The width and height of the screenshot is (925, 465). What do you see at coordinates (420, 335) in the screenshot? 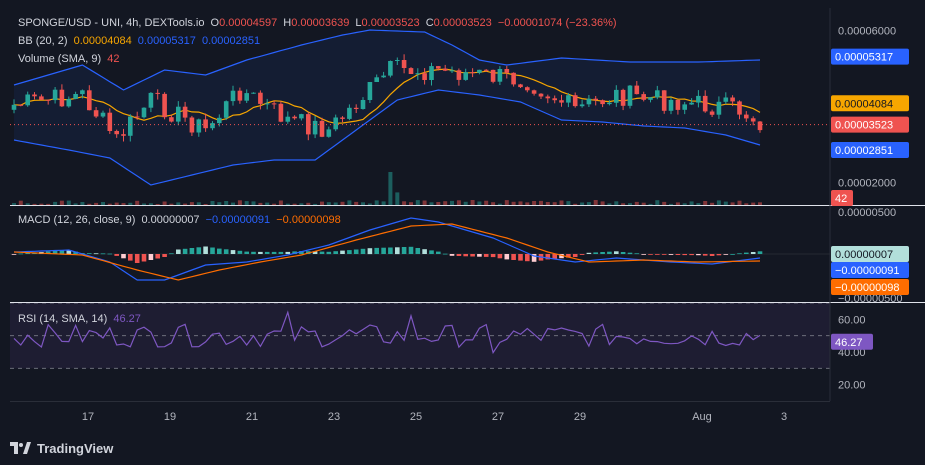
I see `rsi-pane` at bounding box center [420, 335].